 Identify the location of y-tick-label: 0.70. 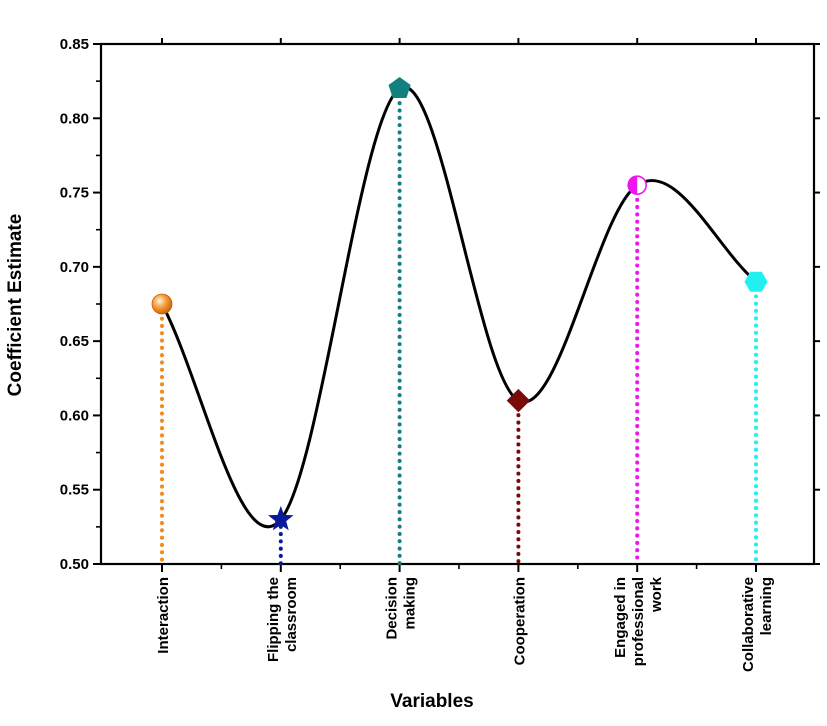
(74, 267).